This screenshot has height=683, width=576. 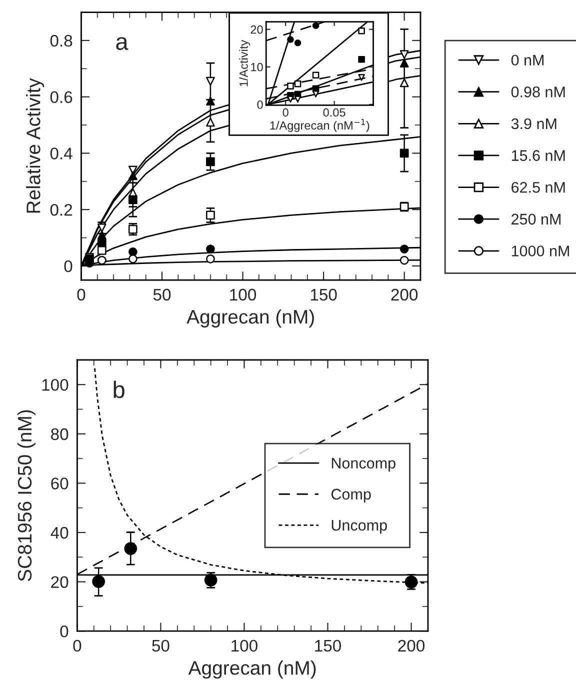 What do you see at coordinates (61, 40) in the screenshot?
I see `y-tick-label: 0.8` at bounding box center [61, 40].